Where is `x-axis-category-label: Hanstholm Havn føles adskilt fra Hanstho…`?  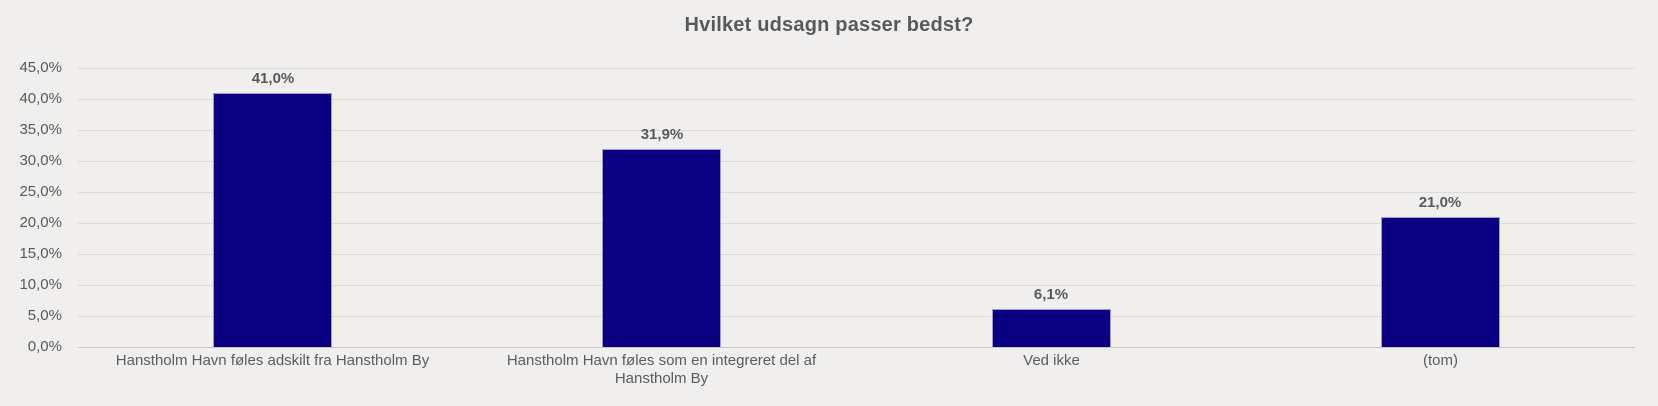 x-axis-category-label: Hanstholm Havn føles adskilt fra Hanstho… is located at coordinates (272, 360).